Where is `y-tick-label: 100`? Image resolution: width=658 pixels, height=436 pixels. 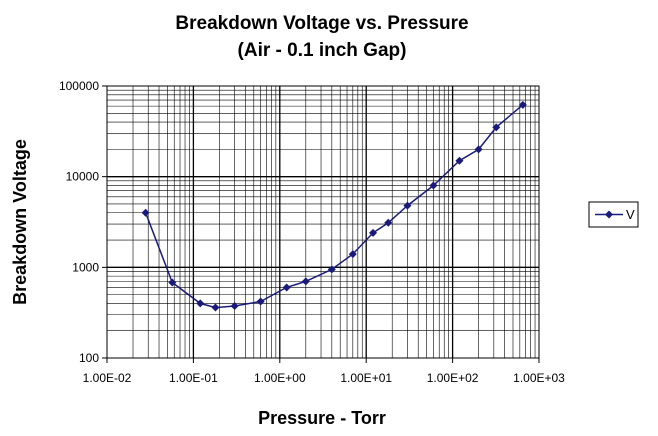
y-tick-label: 100 is located at coordinates (89, 358).